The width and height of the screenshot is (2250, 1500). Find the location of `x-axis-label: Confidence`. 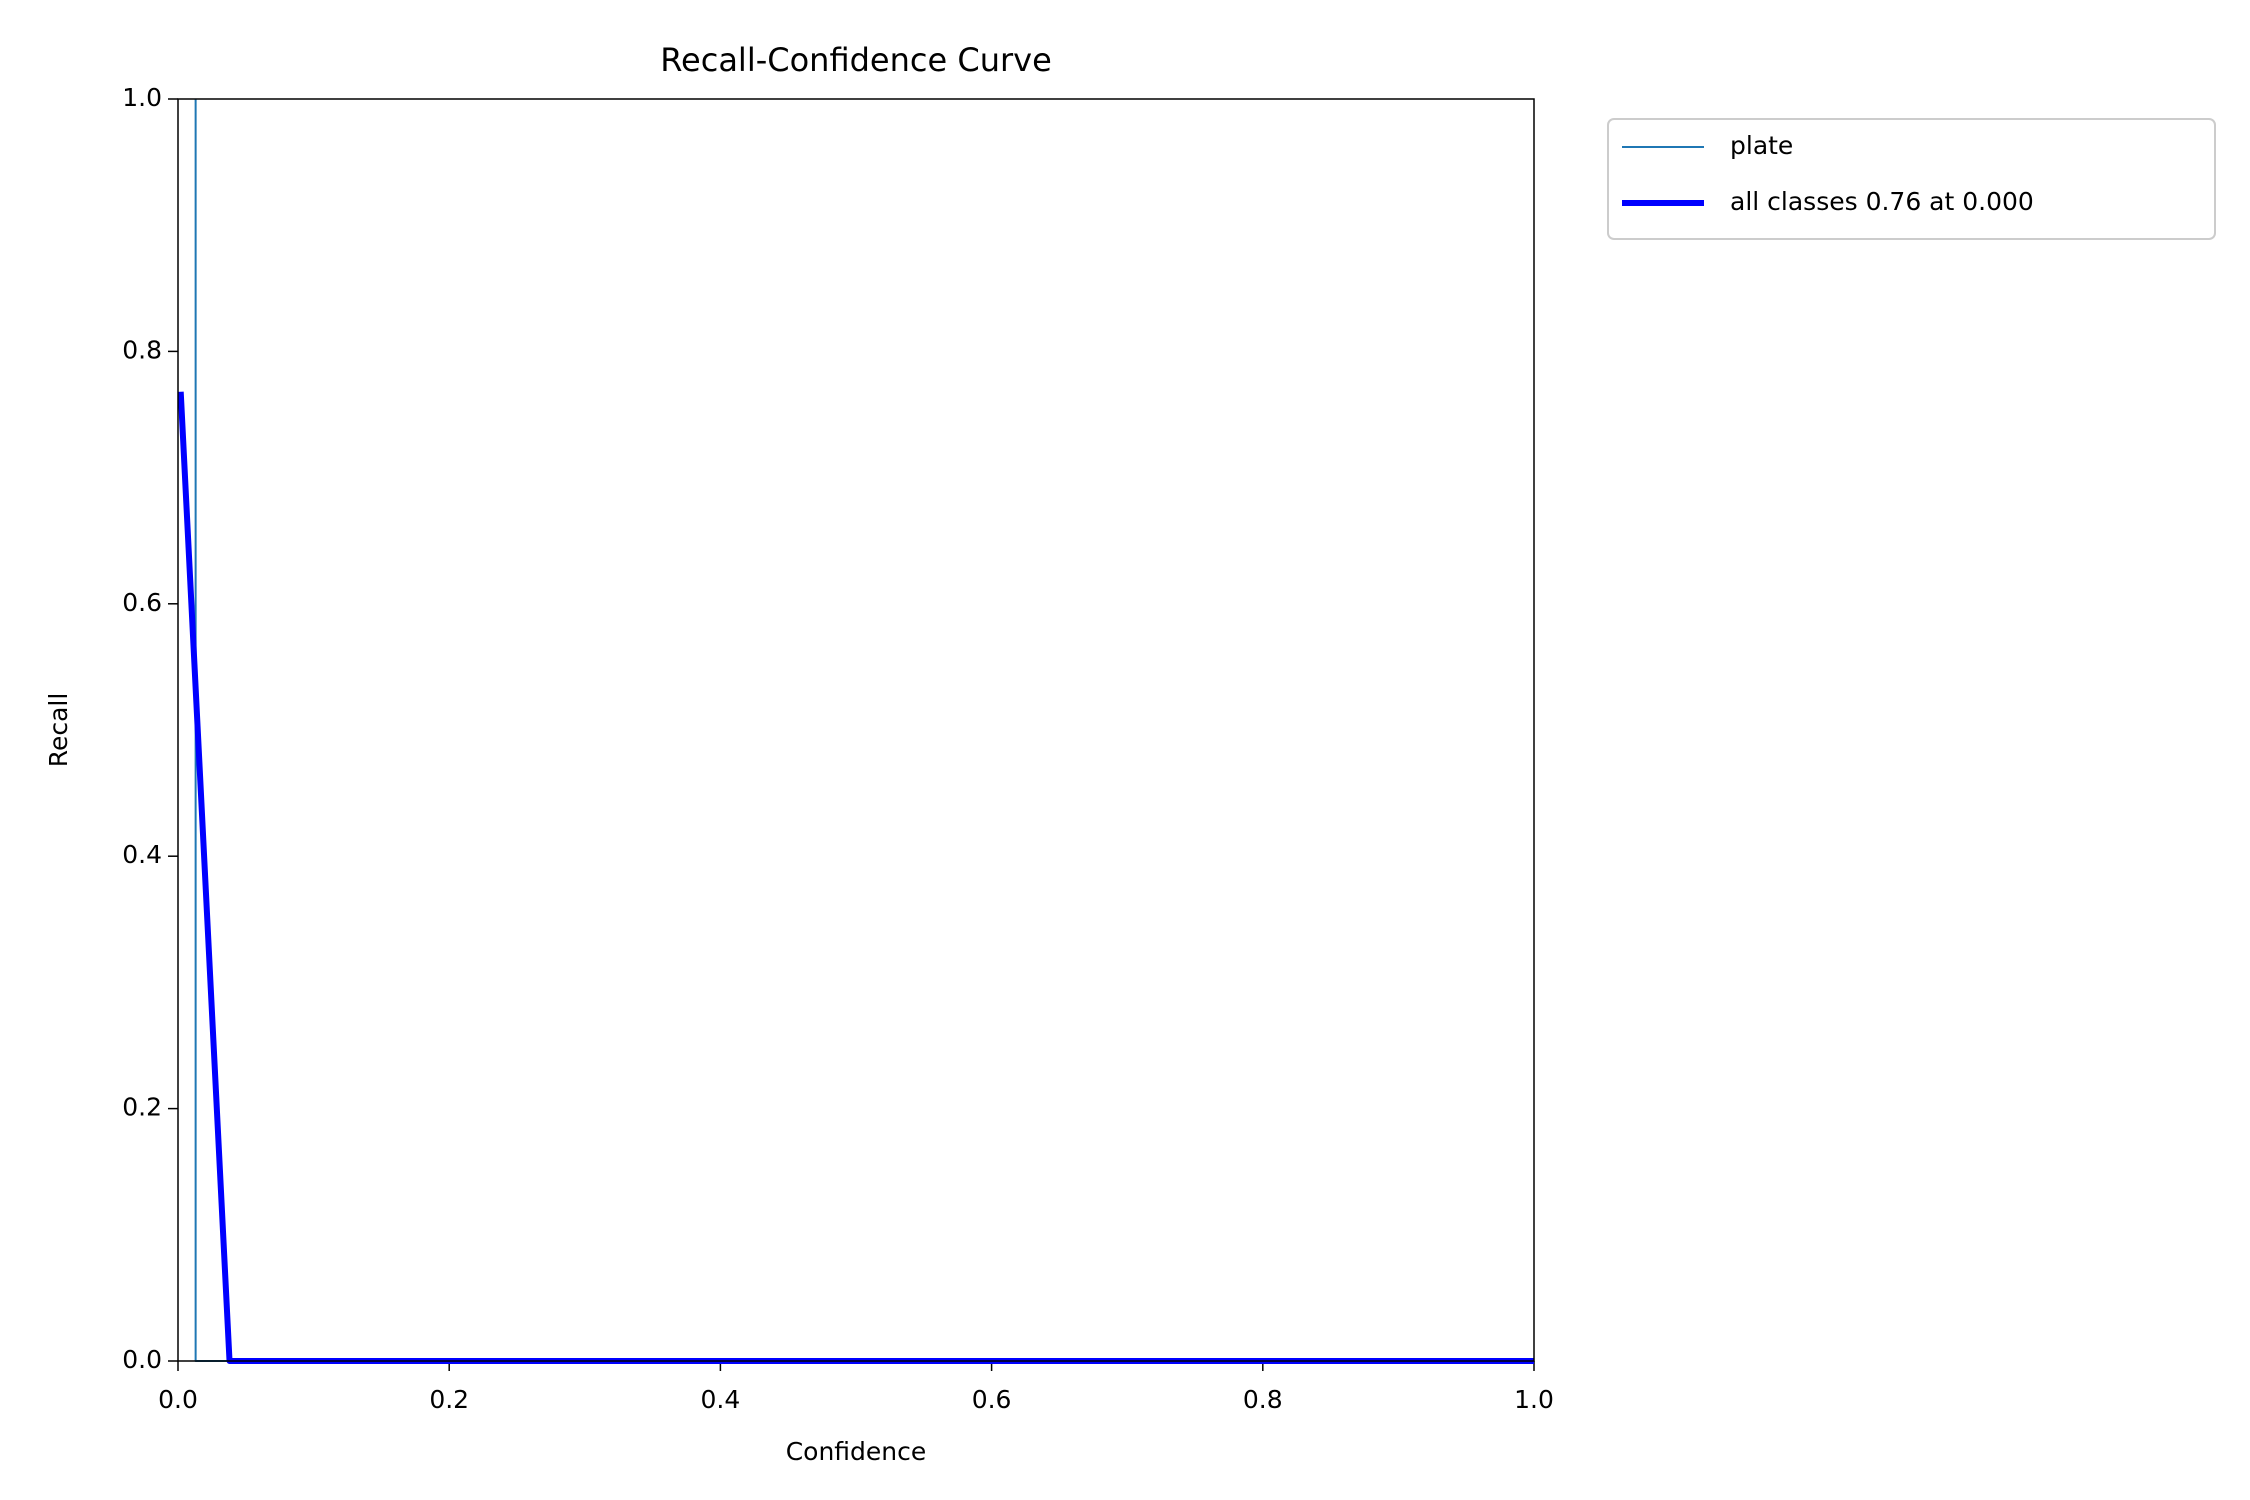

x-axis-label: Confidence is located at coordinates (856, 1451).